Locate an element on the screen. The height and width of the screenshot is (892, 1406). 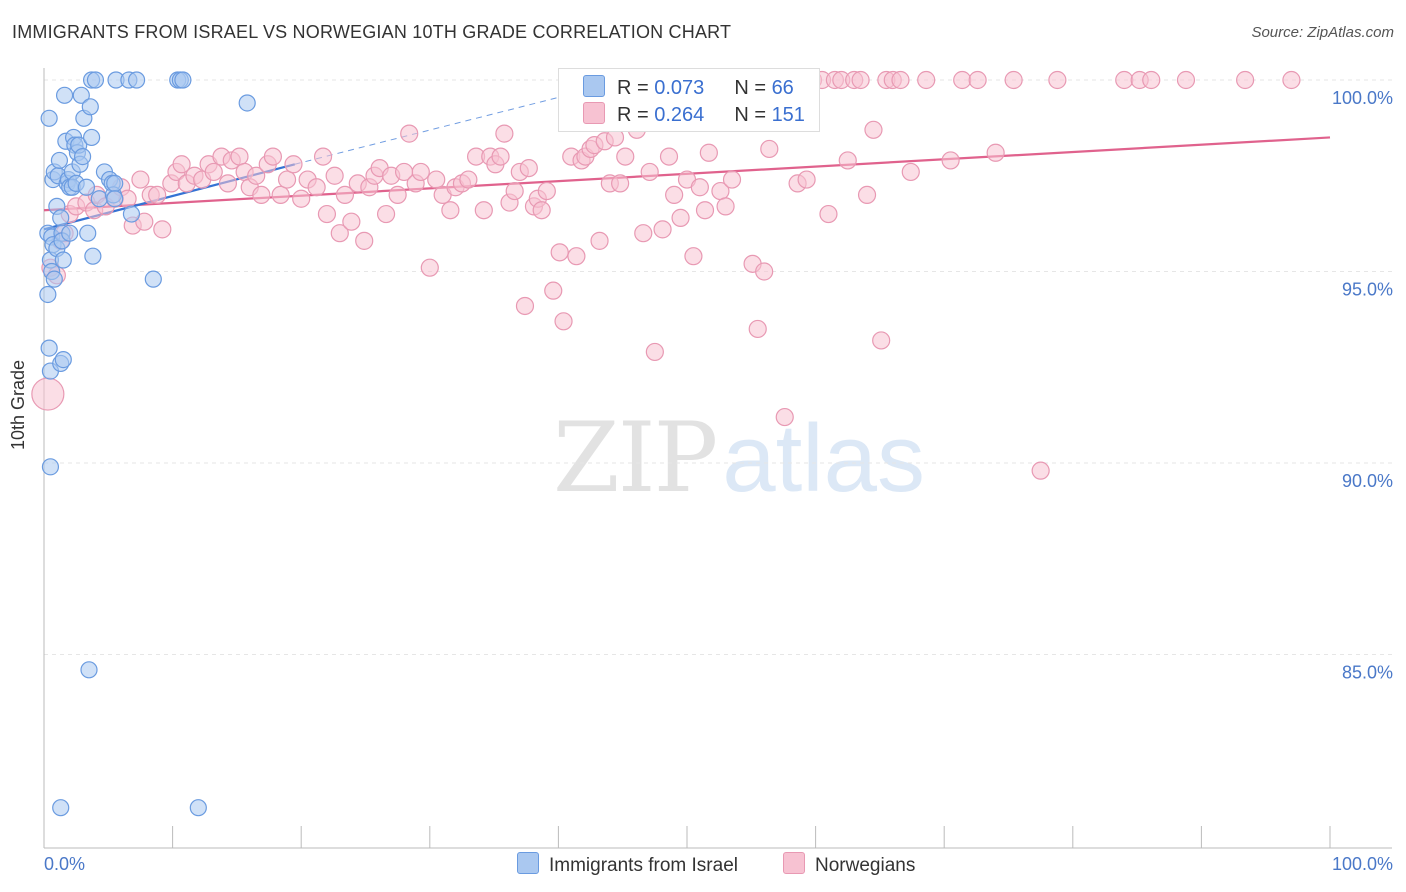
legend-row-norwegians: R = 0.264 N = 151 is located at coordinates (694, 115).